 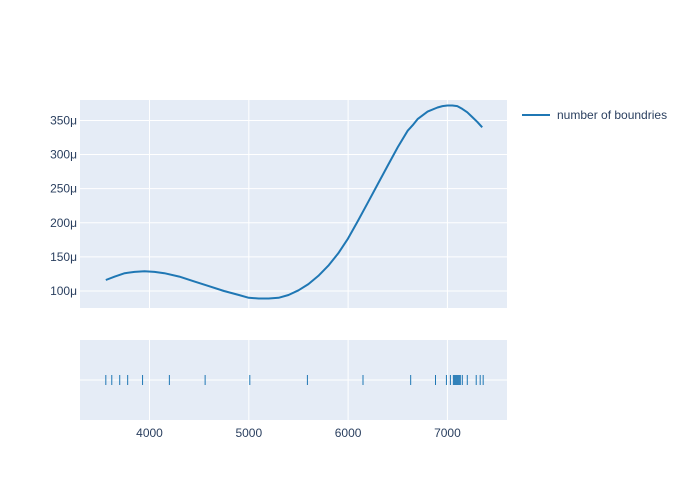 I want to click on x-tick-label: 7000, so click(x=447, y=433).